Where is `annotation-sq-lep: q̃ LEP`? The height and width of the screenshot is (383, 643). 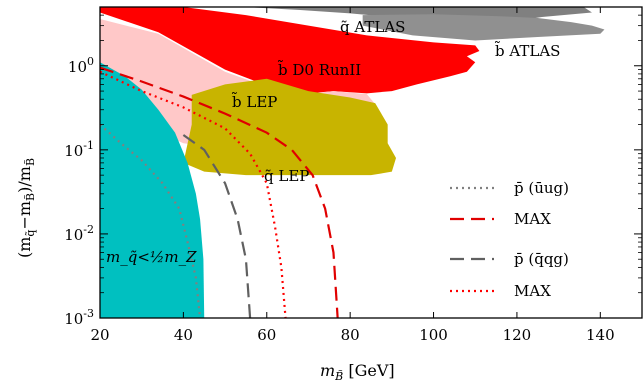
annotation-sq-lep: q̃ LEP is located at coordinates (286, 176).